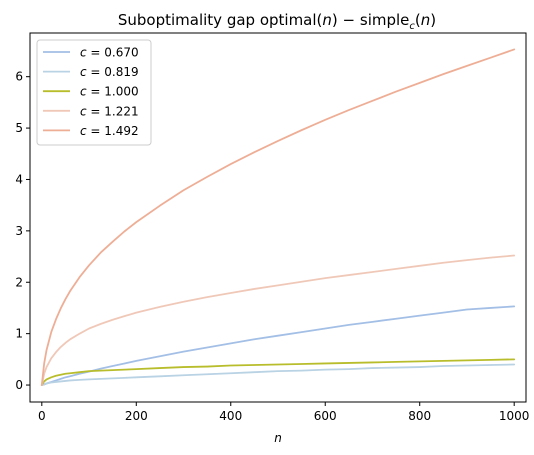 This screenshot has height=455, width=534. I want to click on x-tick-label: 1000, so click(514, 416).